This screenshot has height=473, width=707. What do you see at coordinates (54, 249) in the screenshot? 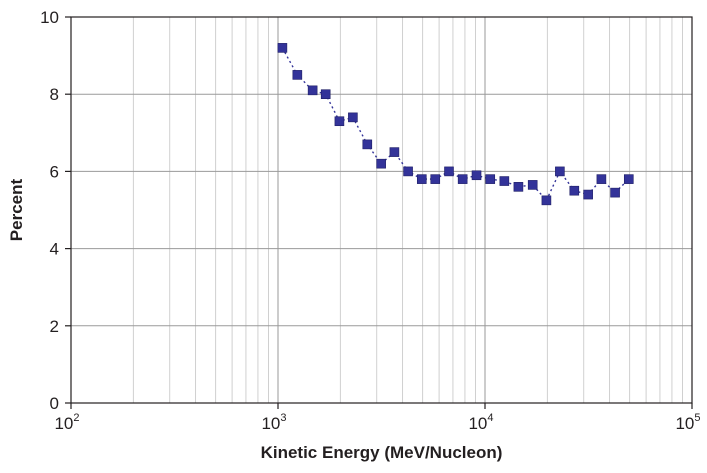
I see `y-tick-label: 4` at bounding box center [54, 249].